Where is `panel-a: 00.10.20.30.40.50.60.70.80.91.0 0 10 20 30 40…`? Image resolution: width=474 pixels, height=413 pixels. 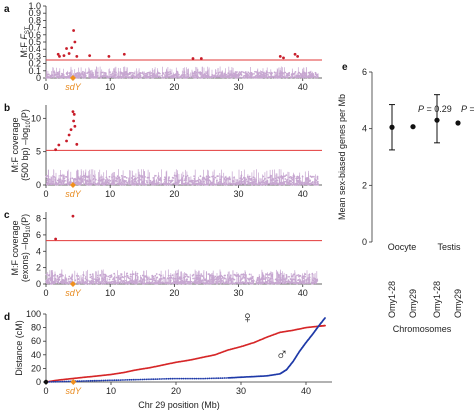
panel-a: 00.10.20.30.40.50.60.70.80.91.0 0 10 20 30 40… is located at coordinates (163, 46).